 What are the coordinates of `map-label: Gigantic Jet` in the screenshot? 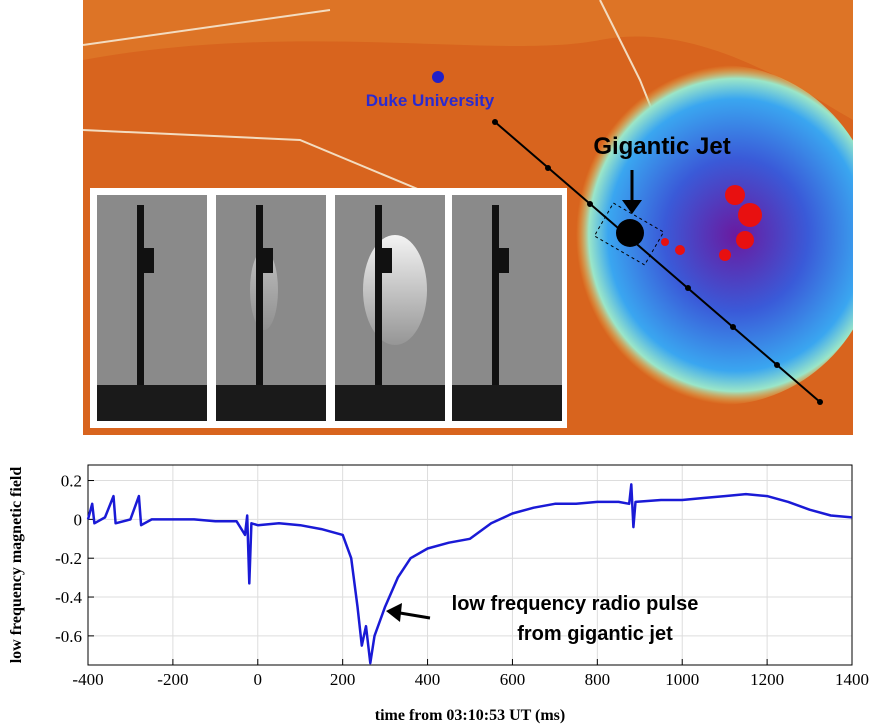 It's located at (661, 146).